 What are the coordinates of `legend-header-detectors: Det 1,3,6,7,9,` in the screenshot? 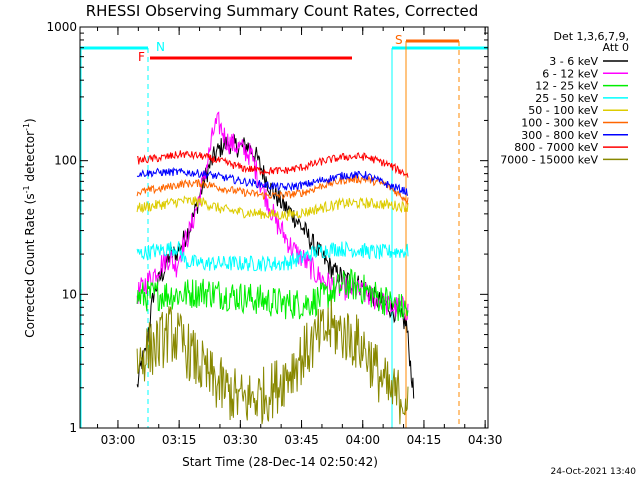 It's located at (591, 36).